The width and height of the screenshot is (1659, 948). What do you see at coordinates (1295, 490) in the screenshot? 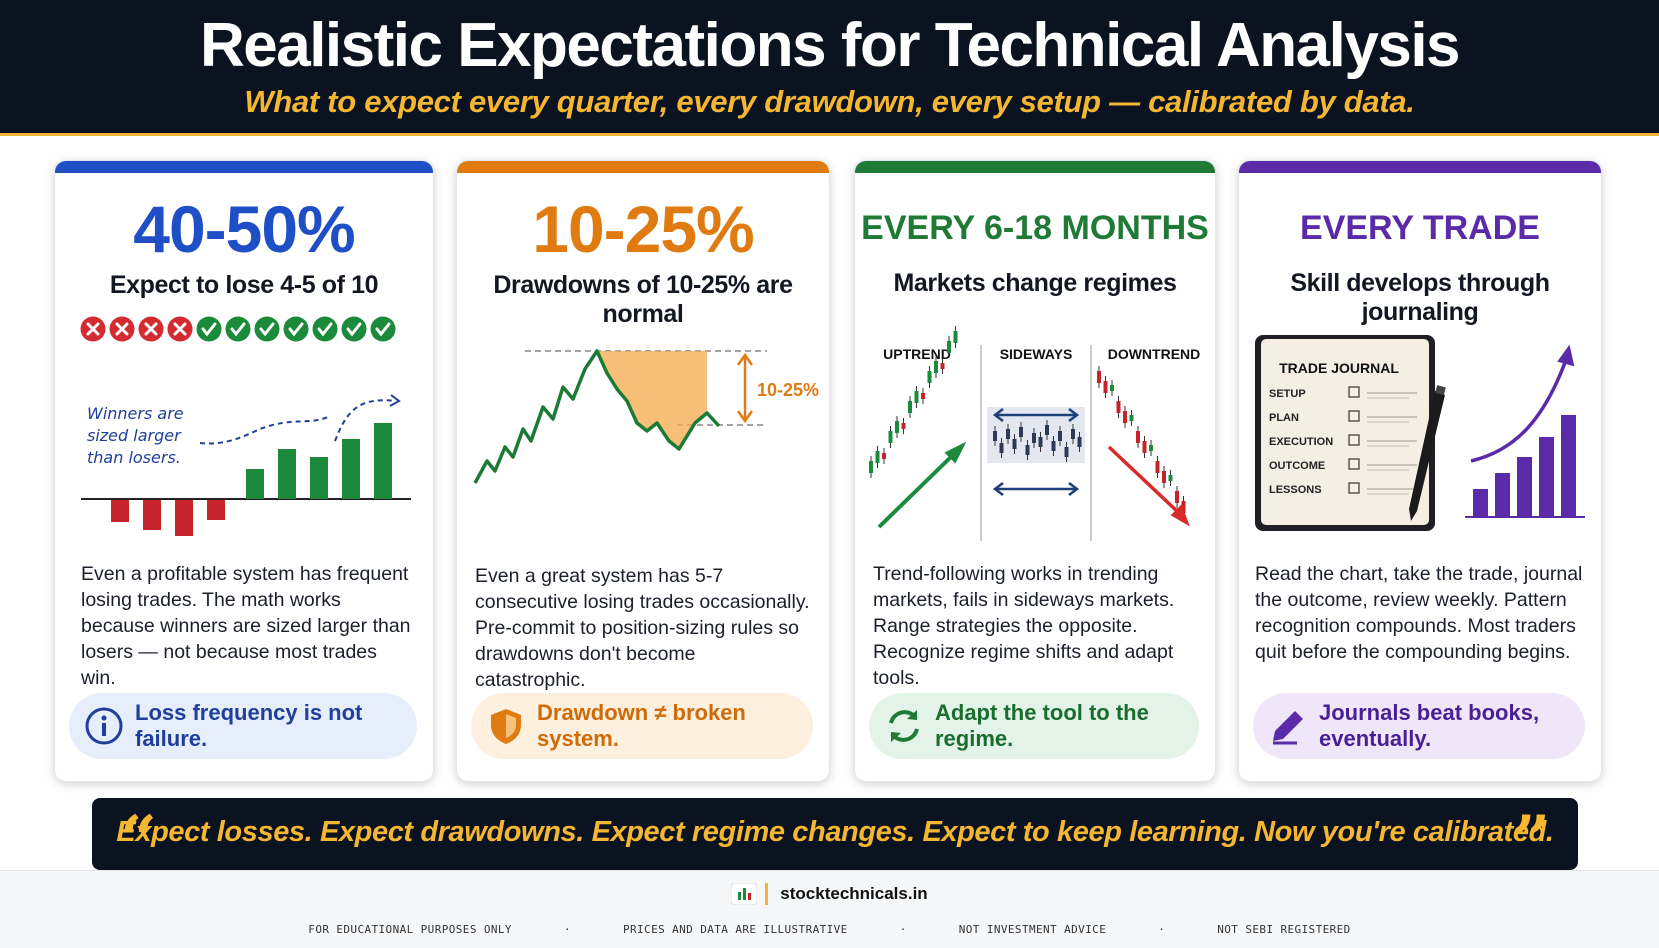
I see `svg-text: LESSONS` at bounding box center [1295, 490].